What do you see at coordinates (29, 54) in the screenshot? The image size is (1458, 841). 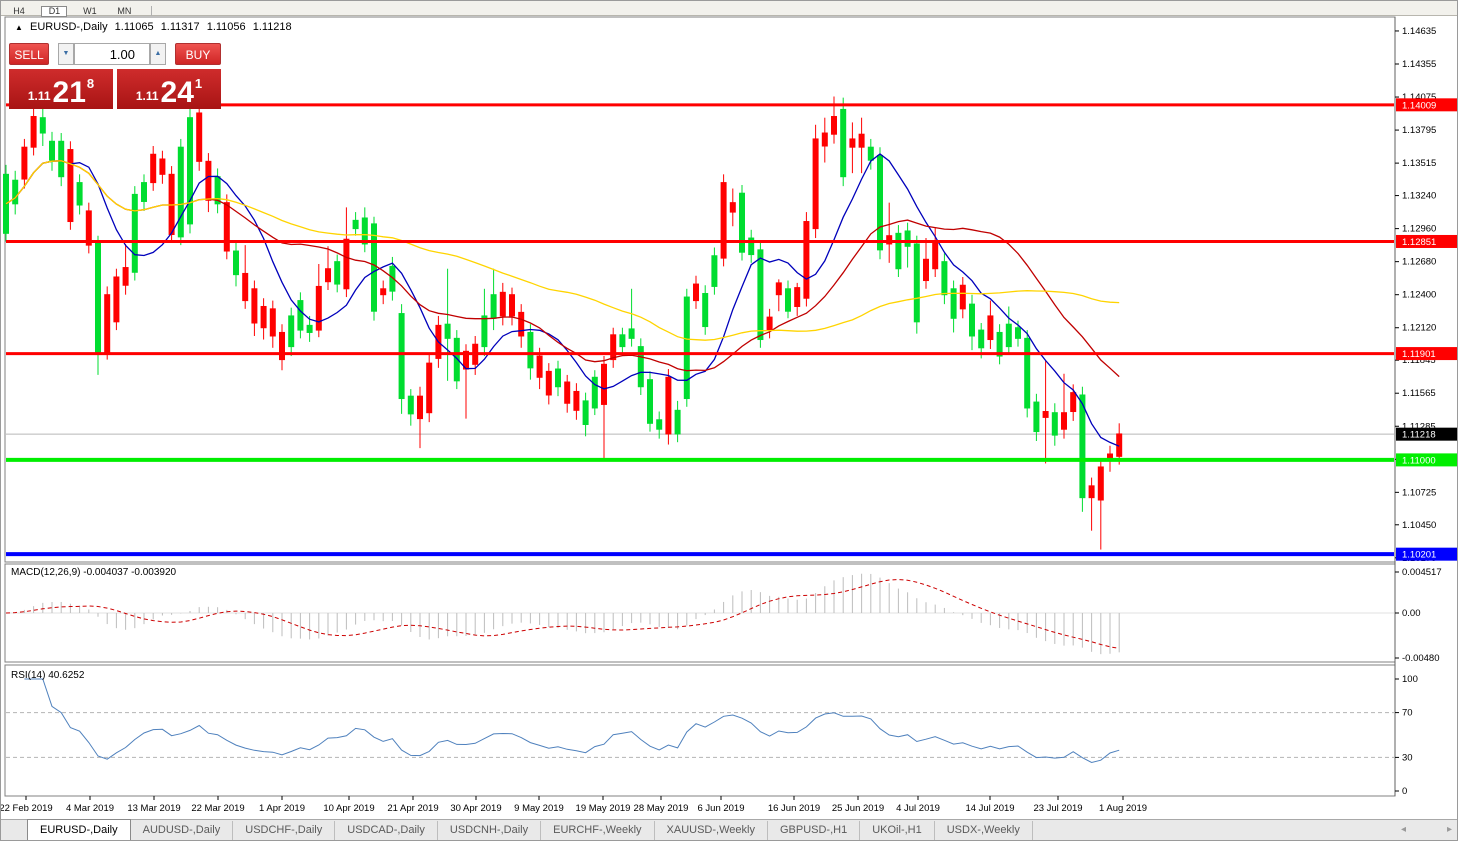 I see `sell-button: SELL` at bounding box center [29, 54].